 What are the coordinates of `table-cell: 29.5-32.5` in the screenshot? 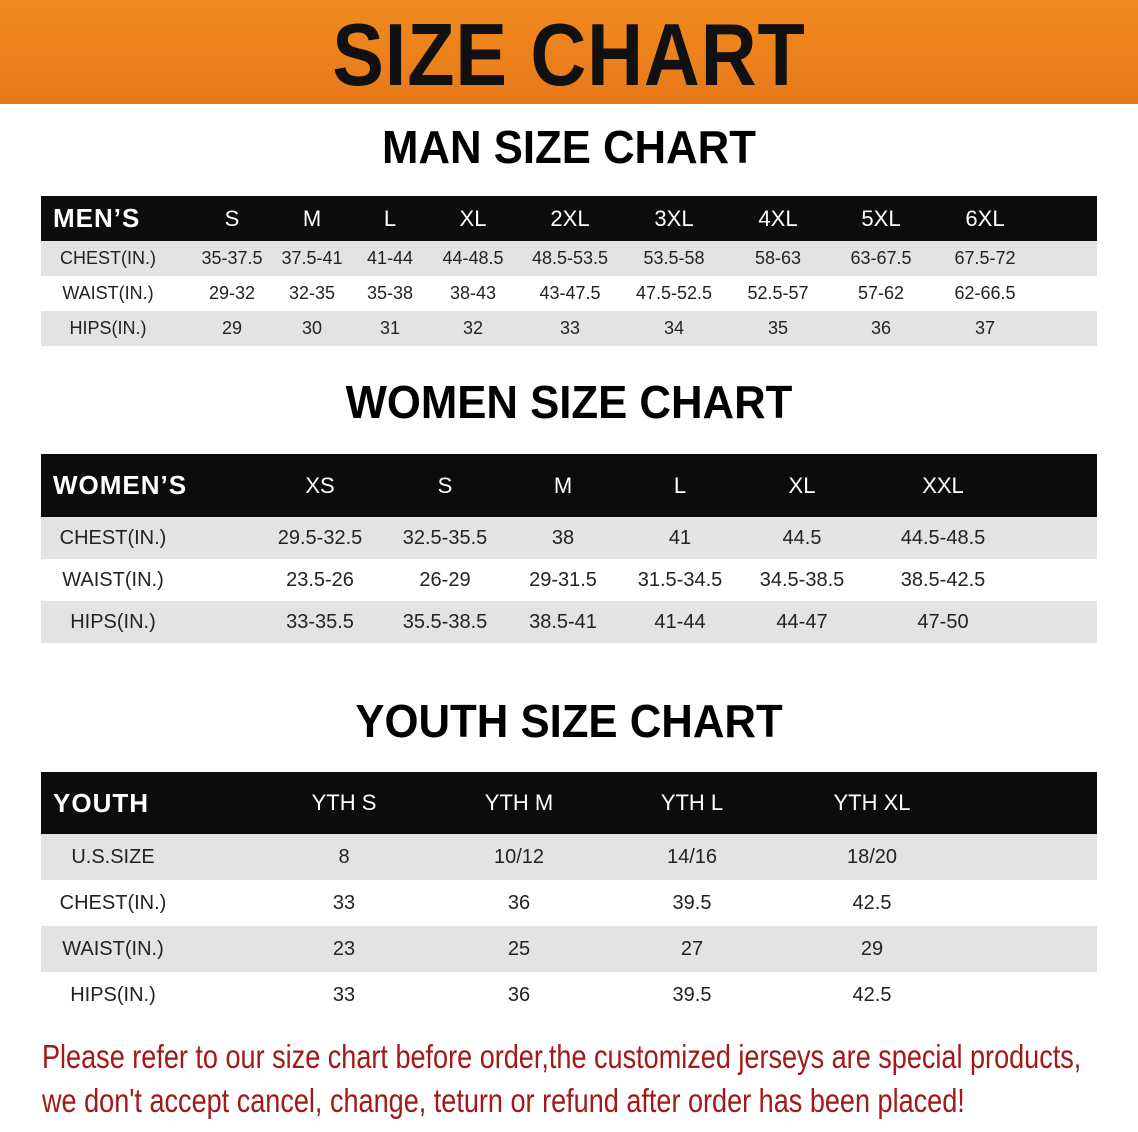 It's located at (320, 537).